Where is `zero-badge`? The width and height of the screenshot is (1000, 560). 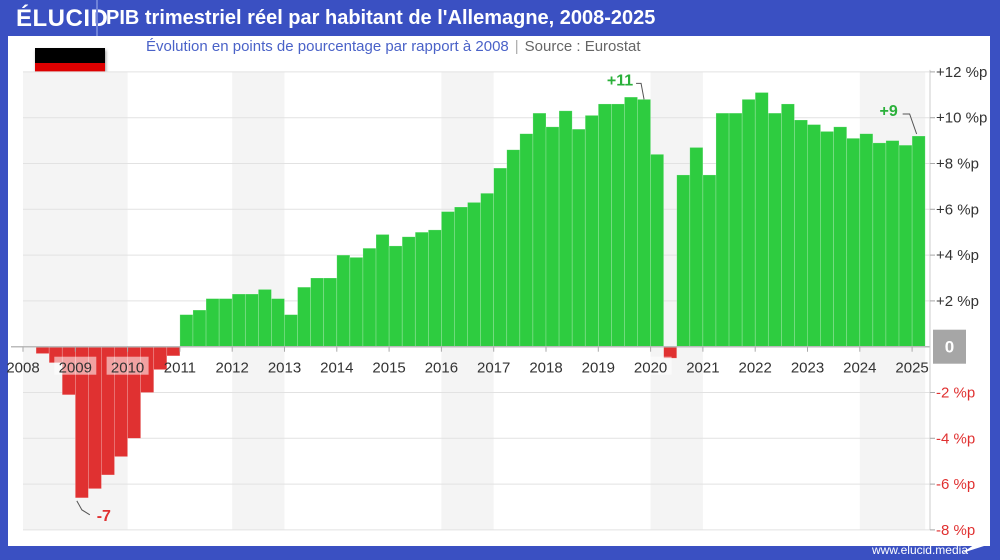 zero-badge is located at coordinates (949, 346).